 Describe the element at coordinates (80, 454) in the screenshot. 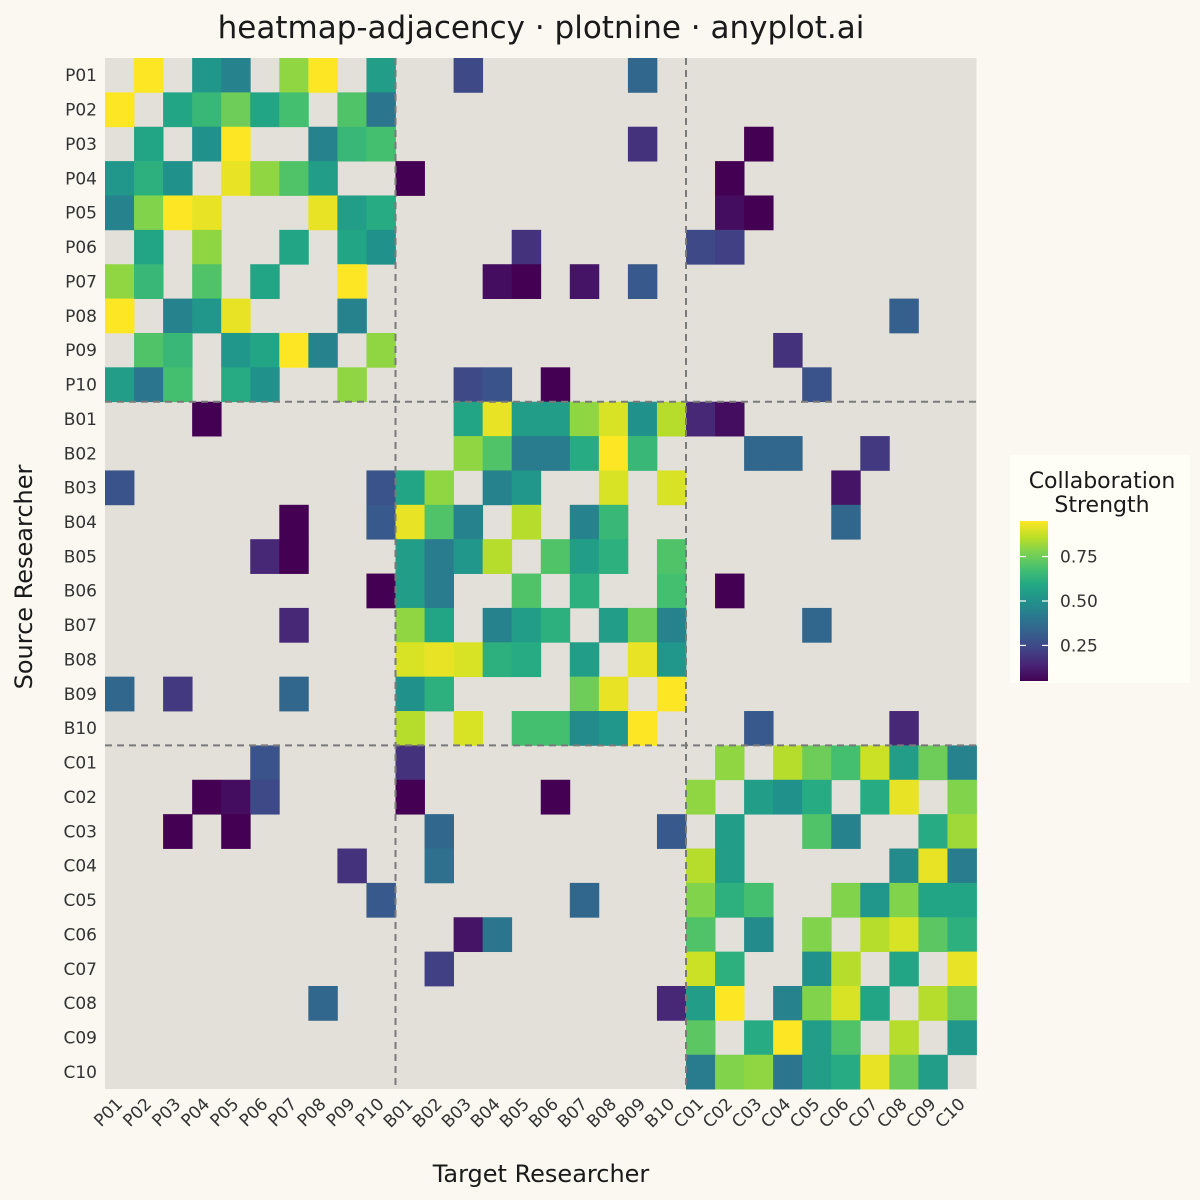

I see `y-tick-label: B02` at that location.